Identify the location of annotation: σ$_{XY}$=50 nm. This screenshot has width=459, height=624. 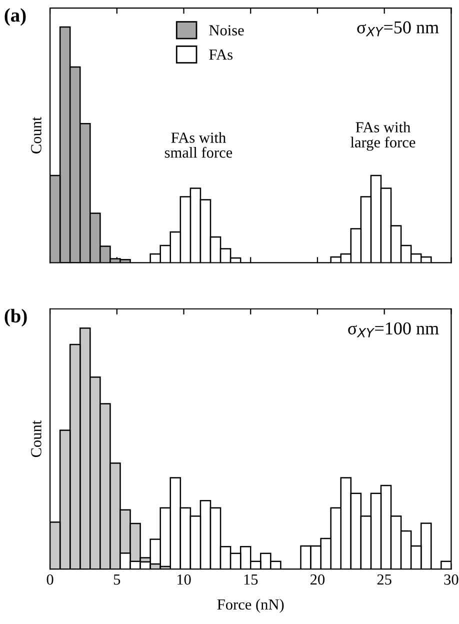
(398, 28).